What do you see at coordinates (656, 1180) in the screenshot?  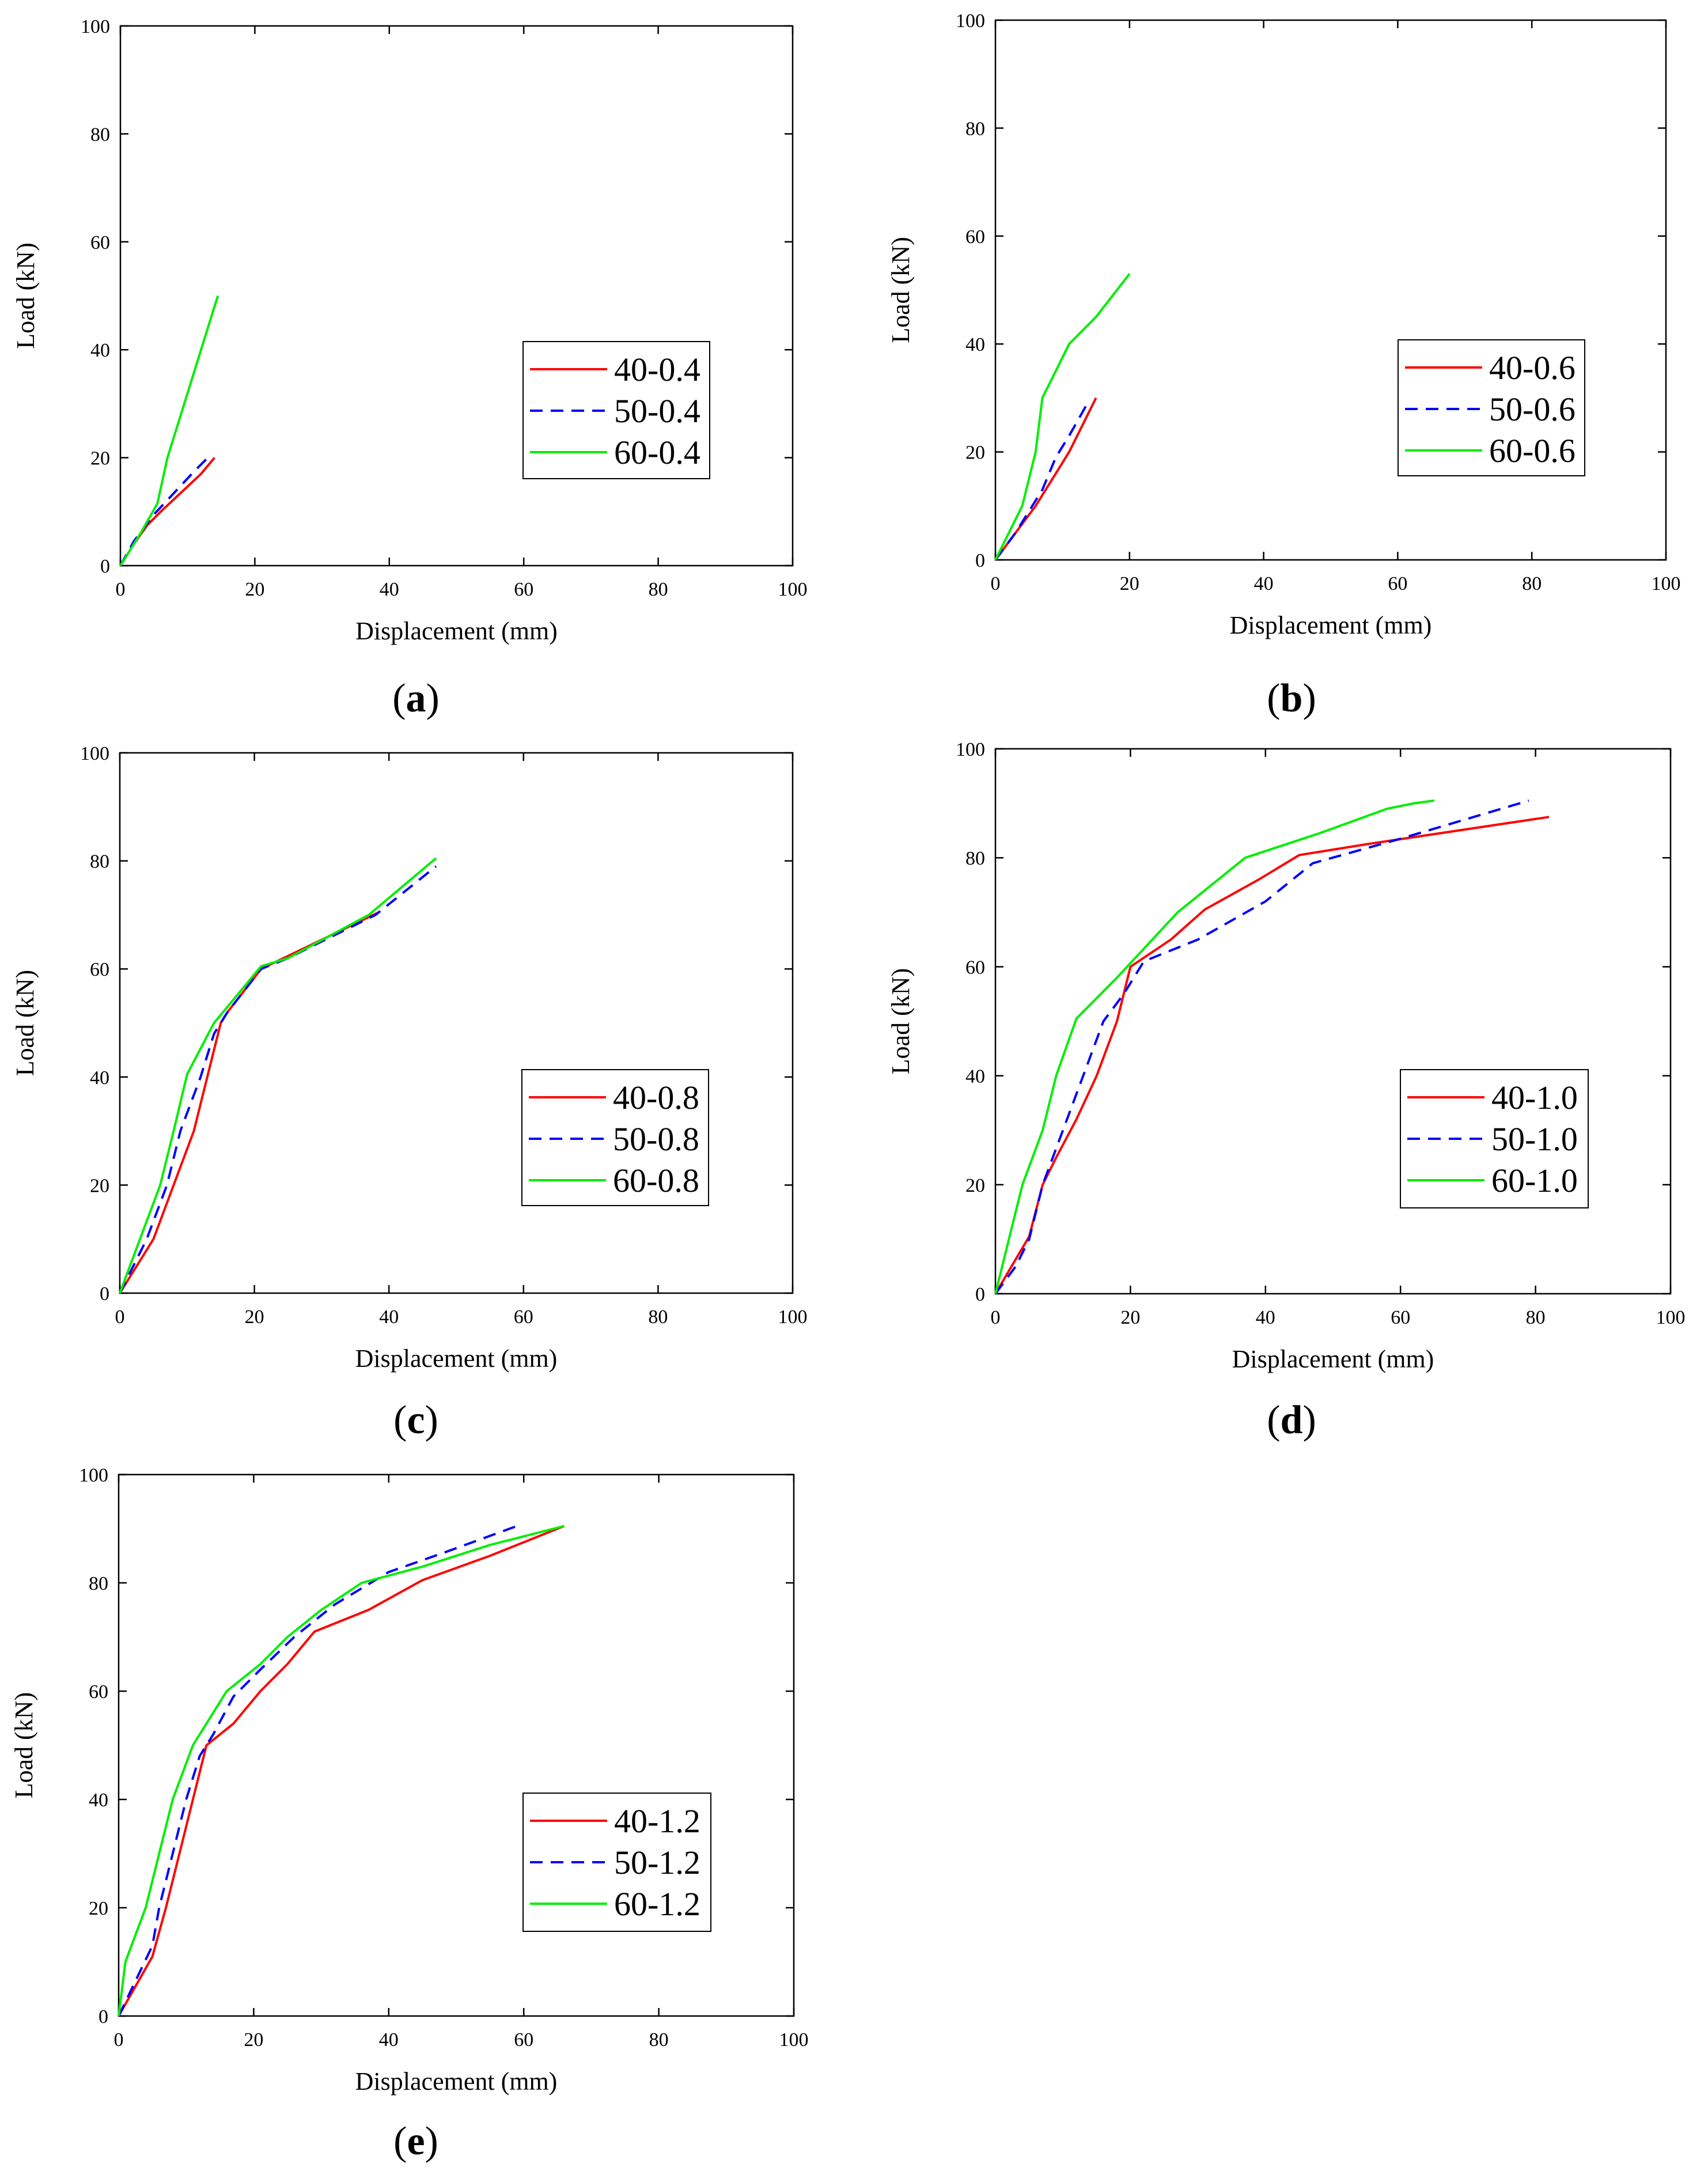 I see `legend-label: 60-0.8` at bounding box center [656, 1180].